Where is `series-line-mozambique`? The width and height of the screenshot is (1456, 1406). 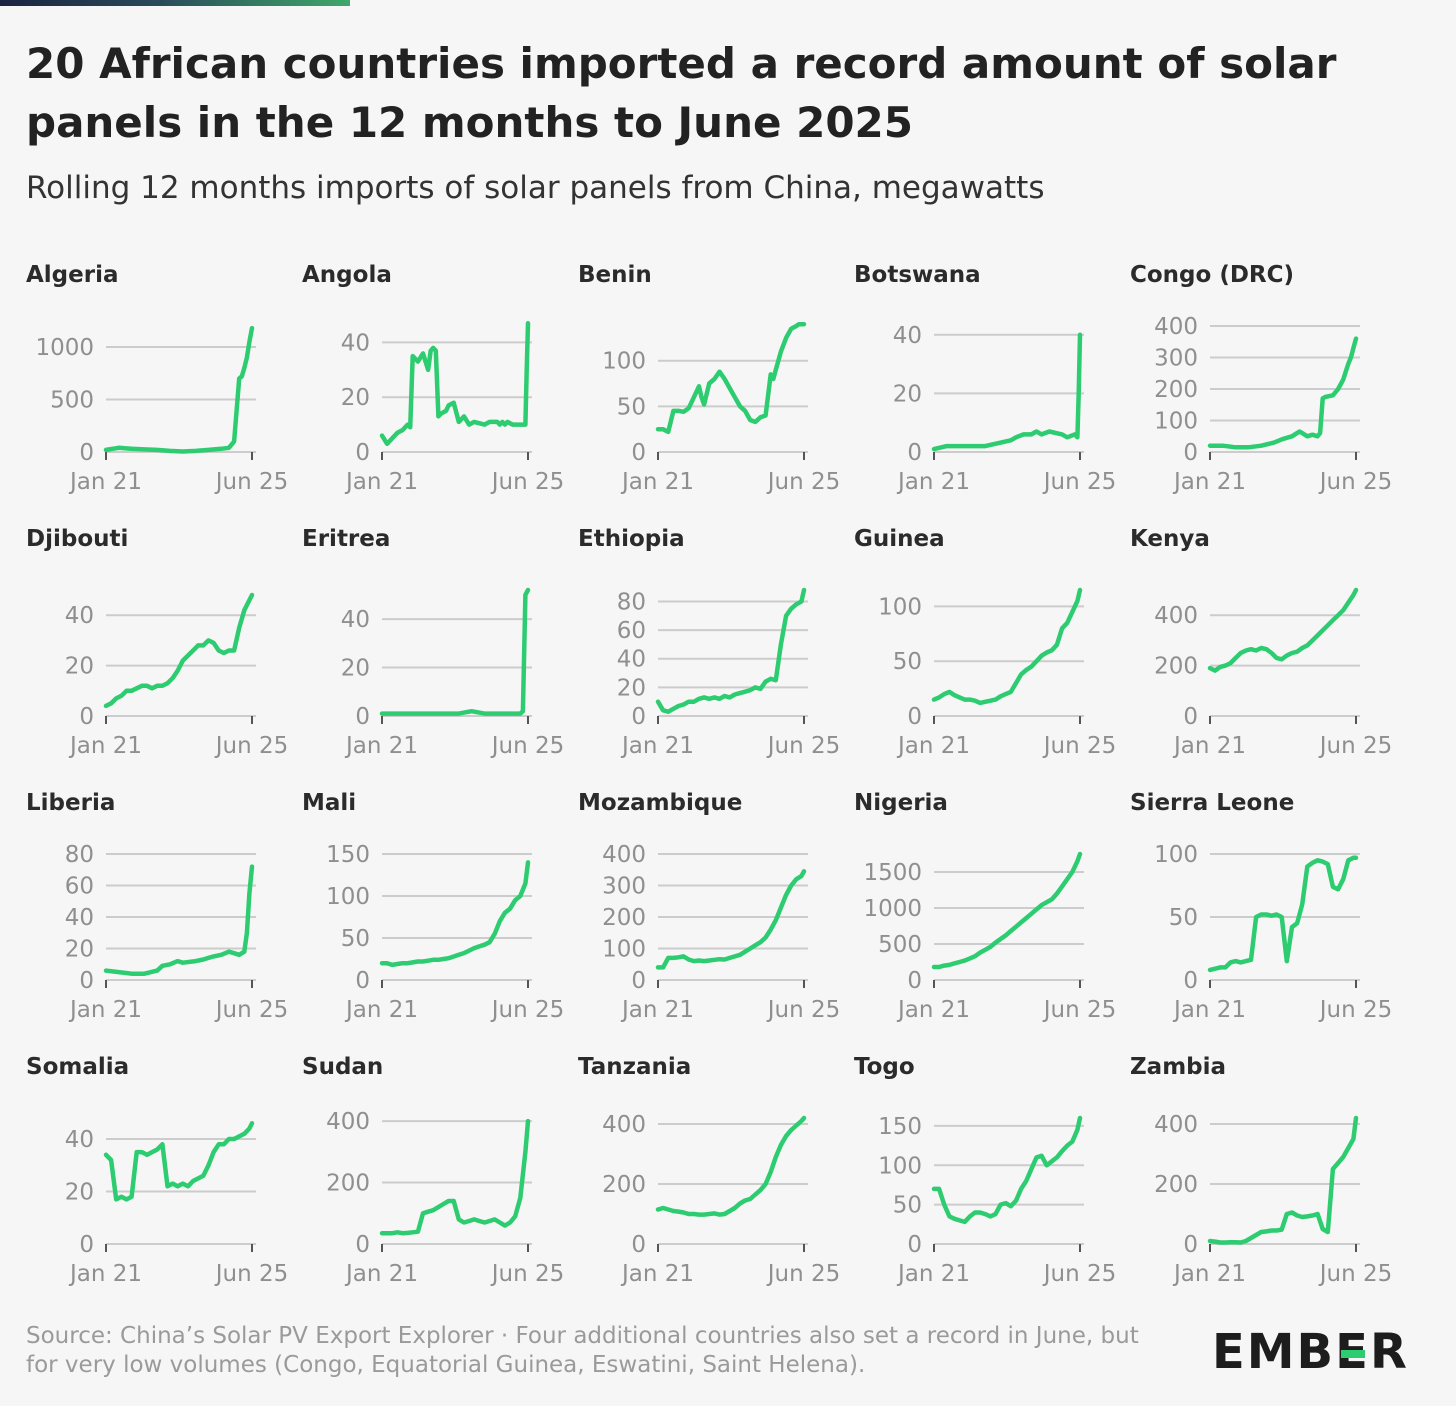 series-line-mozambique is located at coordinates (731, 919).